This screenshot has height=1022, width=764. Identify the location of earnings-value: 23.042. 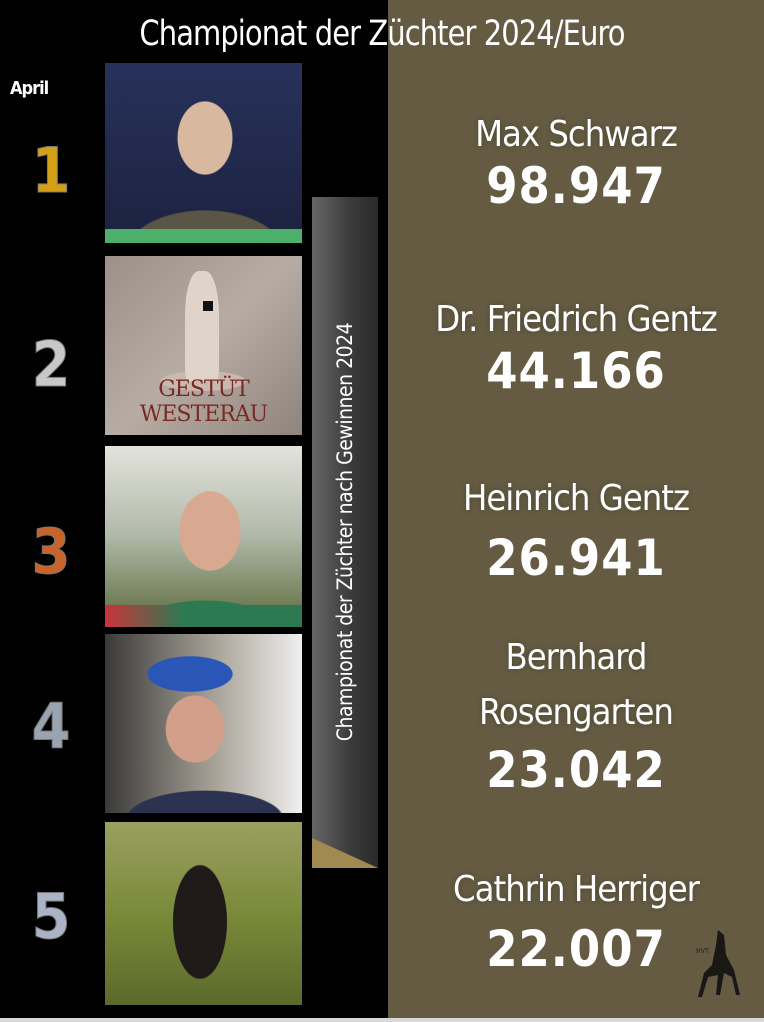
(576, 770).